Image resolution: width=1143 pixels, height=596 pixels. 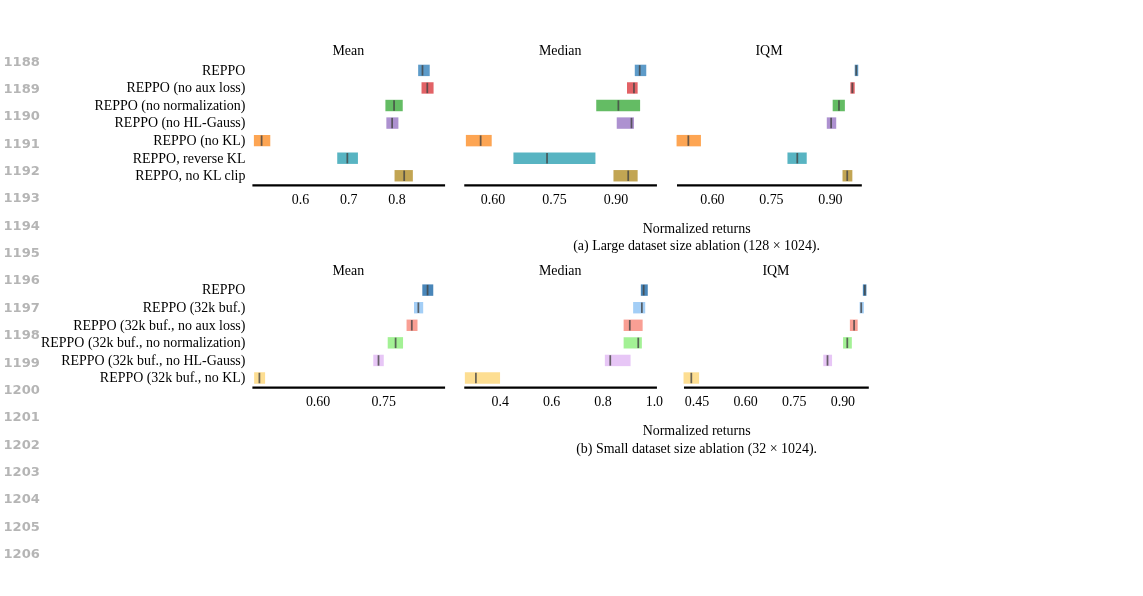 What do you see at coordinates (143, 343) in the screenshot?
I see `y-tick-label: REPPO (32k buf., no normalization)` at bounding box center [143, 343].